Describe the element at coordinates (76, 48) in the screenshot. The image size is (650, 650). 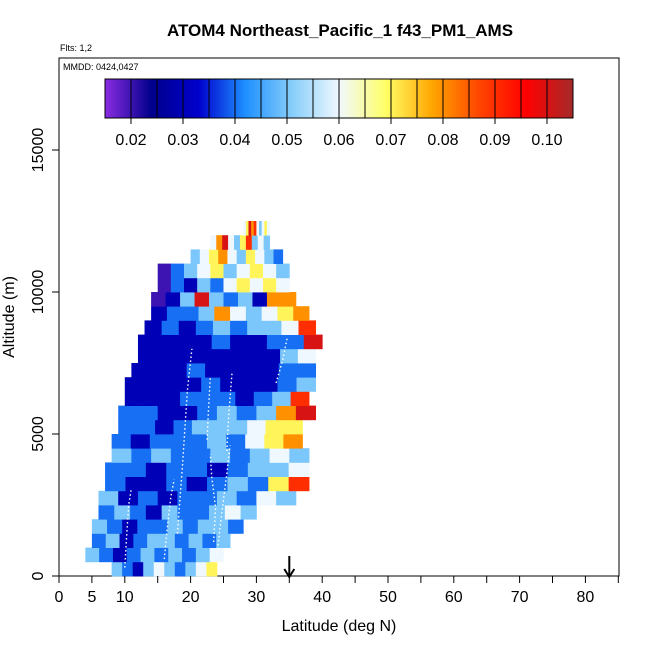
I see `flights-annotation: Flts: 1,2` at that location.